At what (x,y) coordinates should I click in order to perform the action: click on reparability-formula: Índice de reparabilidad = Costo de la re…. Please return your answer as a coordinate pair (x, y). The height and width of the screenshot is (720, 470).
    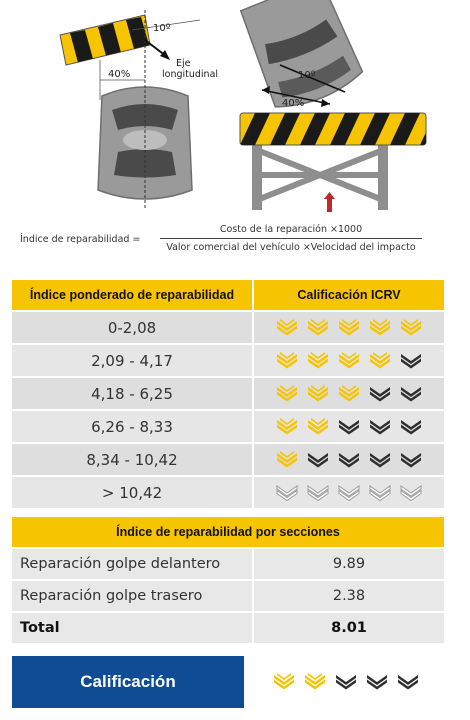
    Looking at the image, I should click on (235, 242).